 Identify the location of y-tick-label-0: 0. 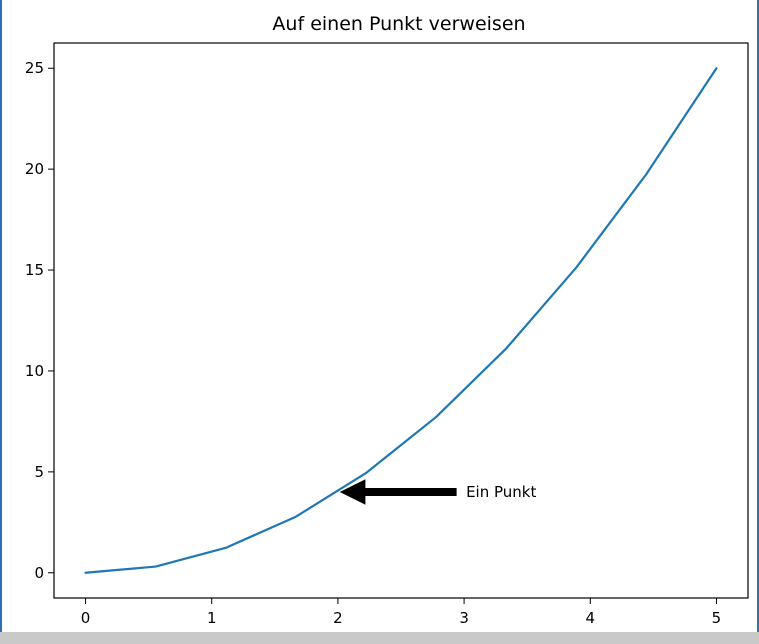
(39, 573).